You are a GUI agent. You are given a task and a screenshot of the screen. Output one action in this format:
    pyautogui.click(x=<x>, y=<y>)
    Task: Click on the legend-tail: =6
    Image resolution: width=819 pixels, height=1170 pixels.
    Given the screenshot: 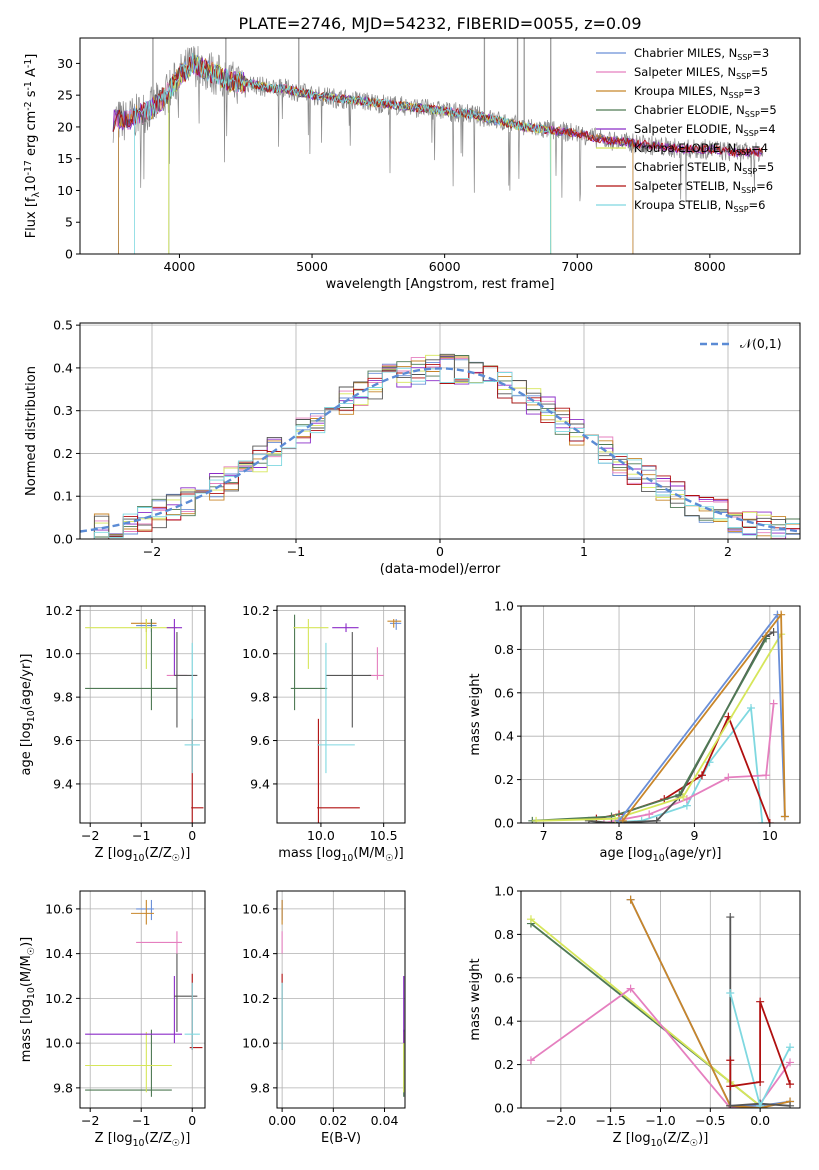 What is the action you would take?
    pyautogui.click(x=764, y=186)
    